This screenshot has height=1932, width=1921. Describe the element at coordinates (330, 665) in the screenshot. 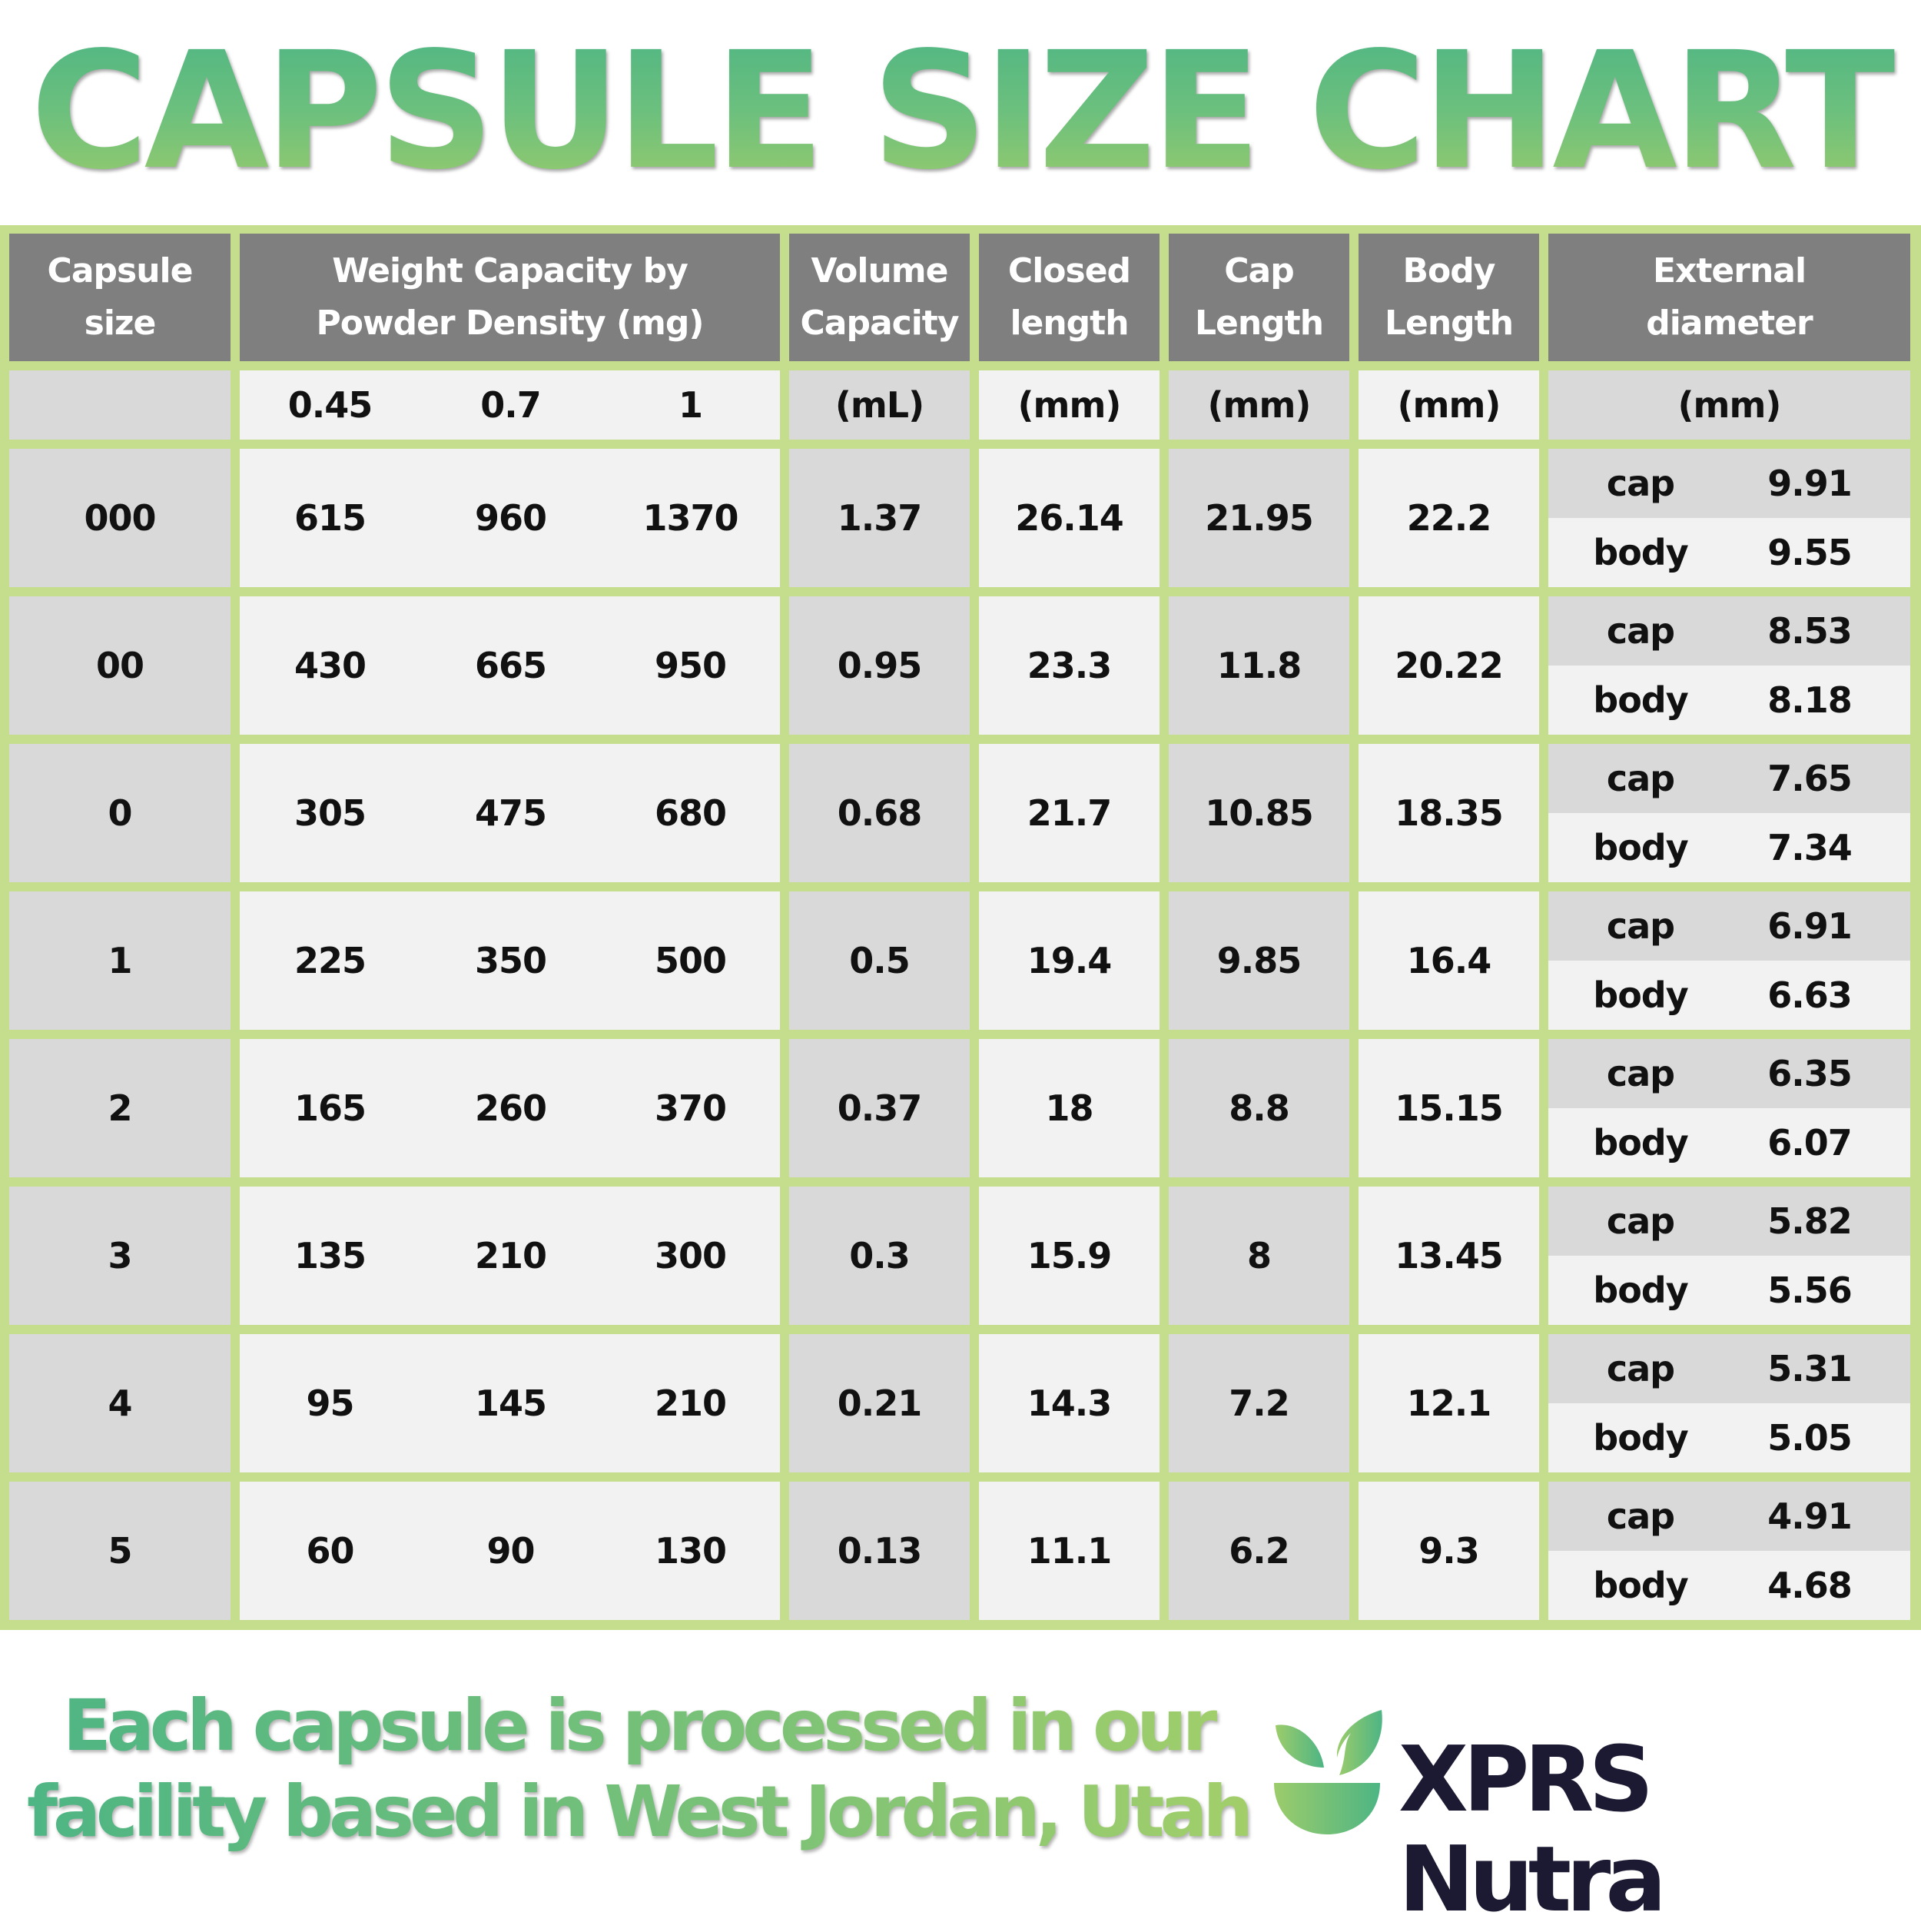

I see `weight-045-value: 430` at that location.